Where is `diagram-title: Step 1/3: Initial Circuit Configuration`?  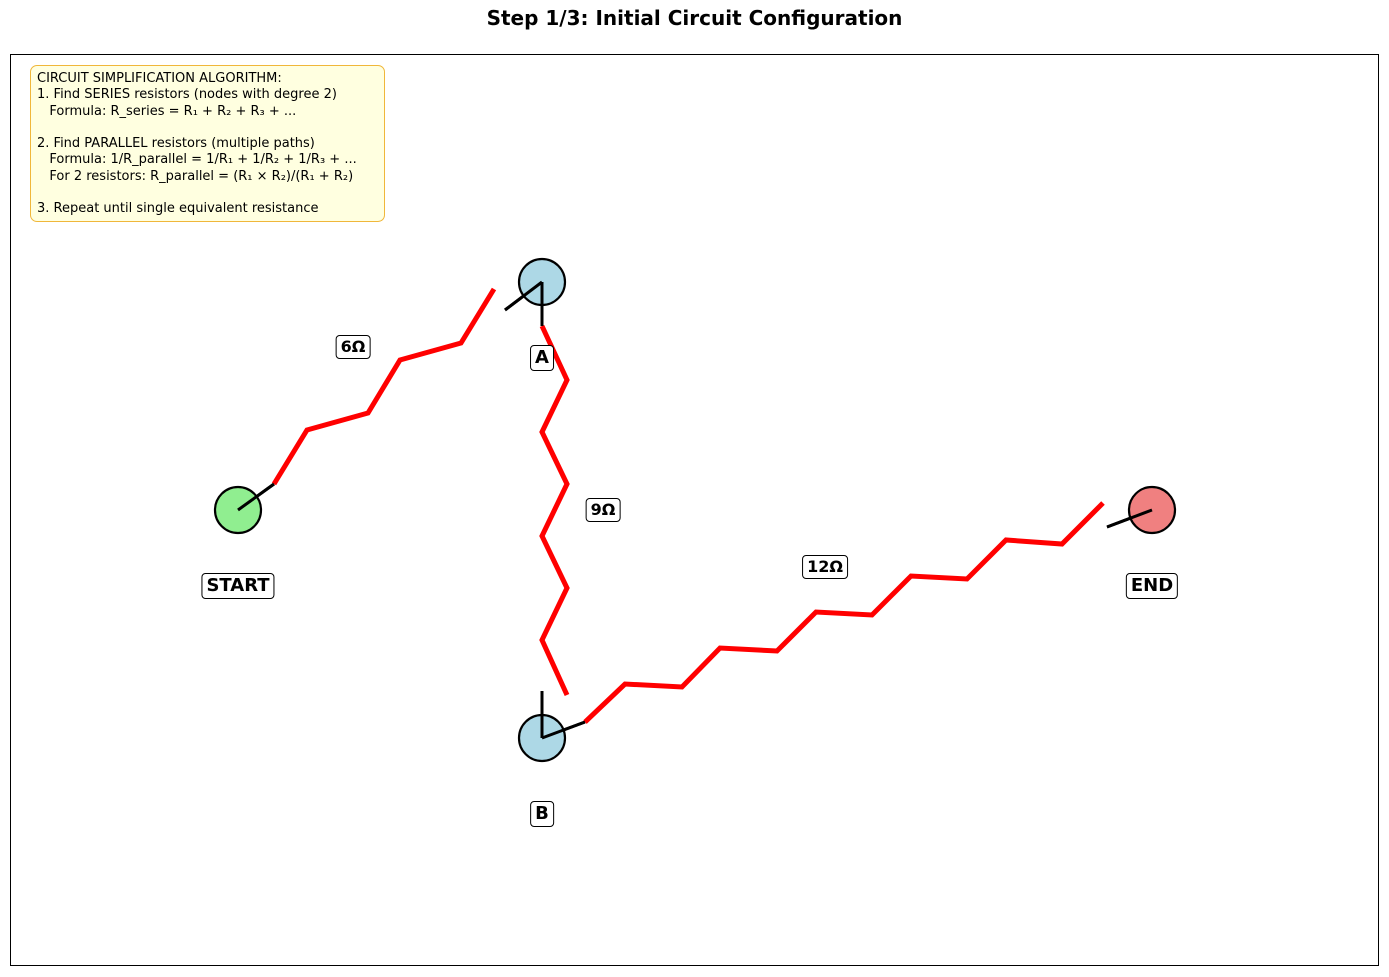
diagram-title: Step 1/3: Initial Circuit Configuration is located at coordinates (694, 18).